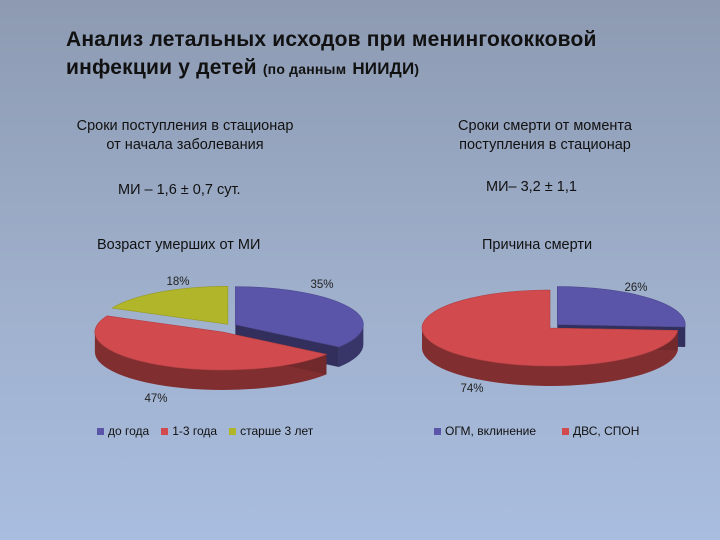  I want to click on legend-label: ОГМ, вклинение, so click(490, 431).